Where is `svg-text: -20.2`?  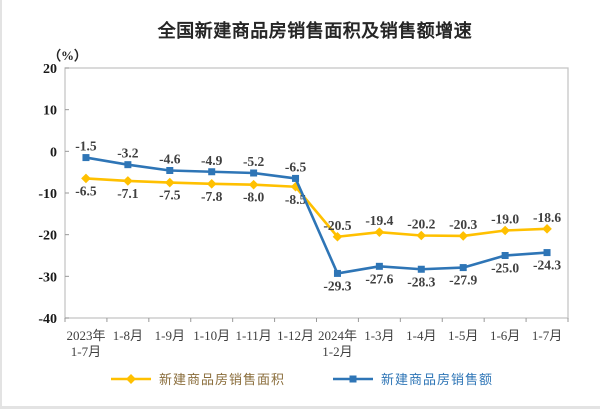
svg-text: -20.2 is located at coordinates (421, 224).